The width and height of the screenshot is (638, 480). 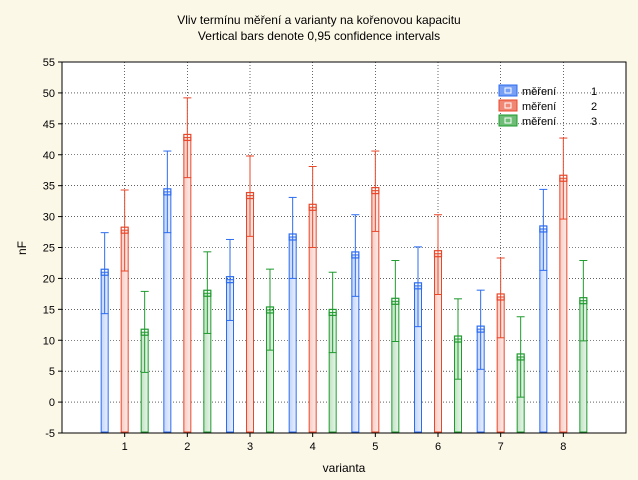 I want to click on y-axis: -5 0 5 10 15 20 25 30 35 40 45 50 55, so click(x=52, y=248).